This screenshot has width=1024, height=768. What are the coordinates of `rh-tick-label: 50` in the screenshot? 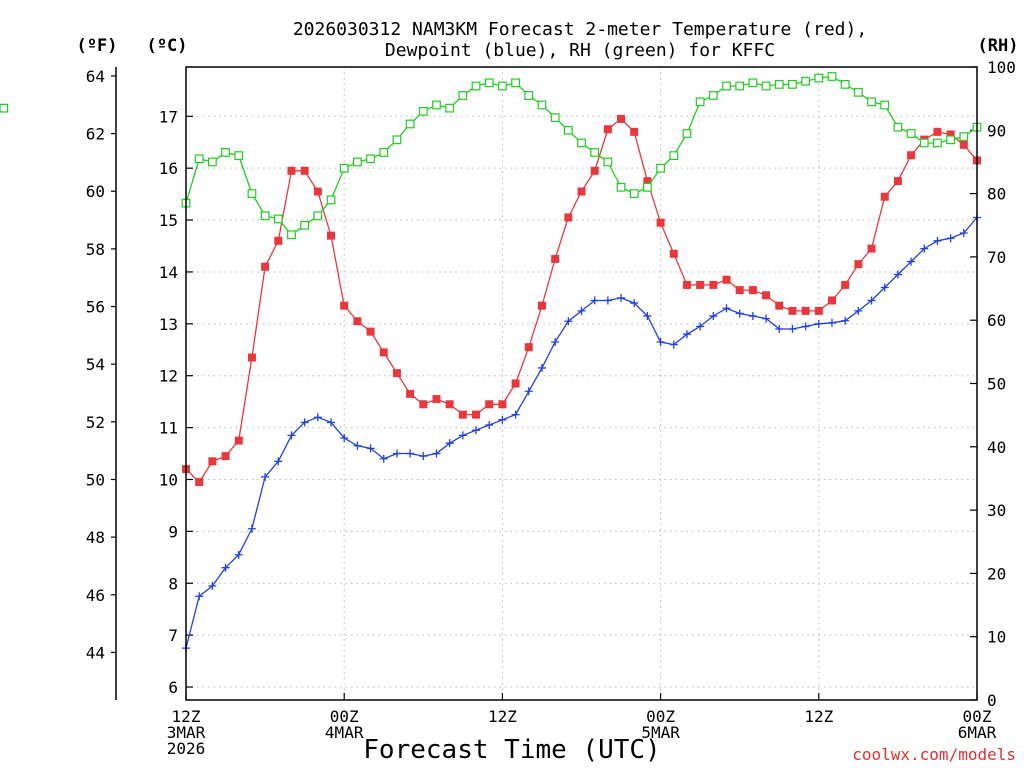 It's located at (996, 384).